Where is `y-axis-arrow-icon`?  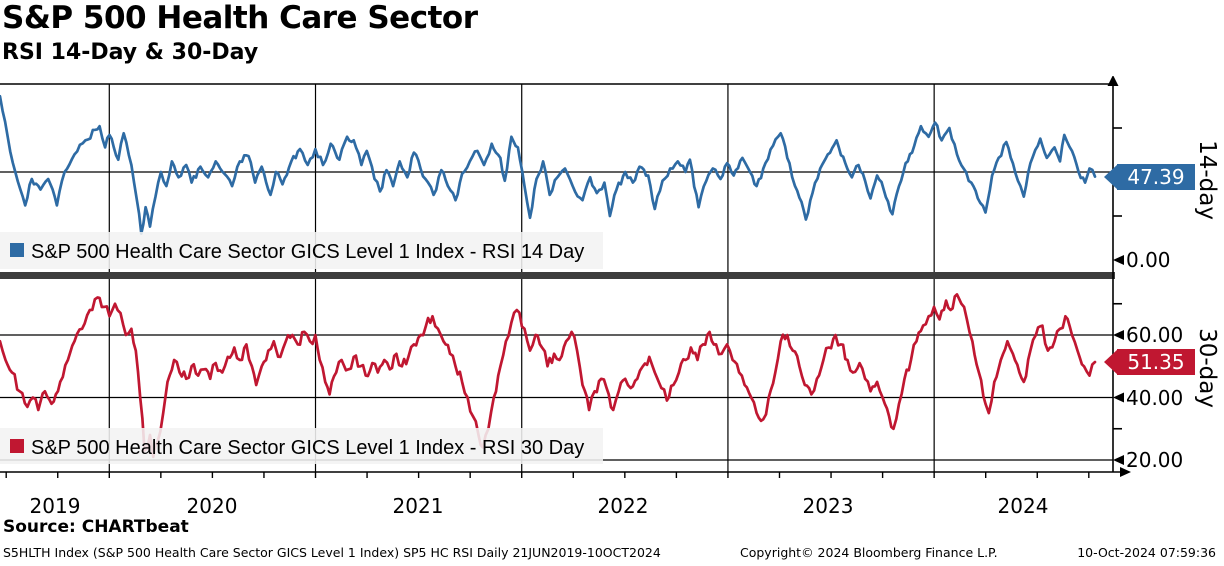
y-axis-arrow-icon is located at coordinates (1113, 81).